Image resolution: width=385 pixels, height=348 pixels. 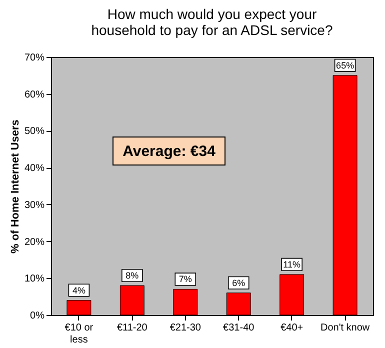 I want to click on y-tick-label: 30%, so click(x=34, y=205).